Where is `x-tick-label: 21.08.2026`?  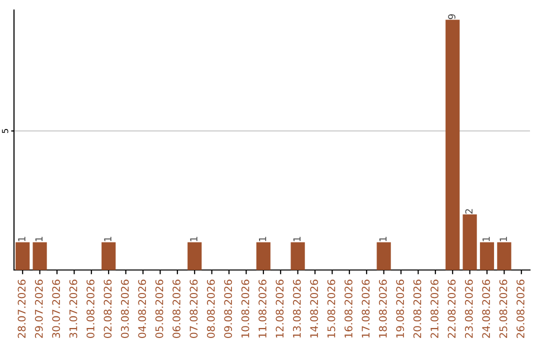
x-tick-label: 21.08.2026 is located at coordinates (434, 309).